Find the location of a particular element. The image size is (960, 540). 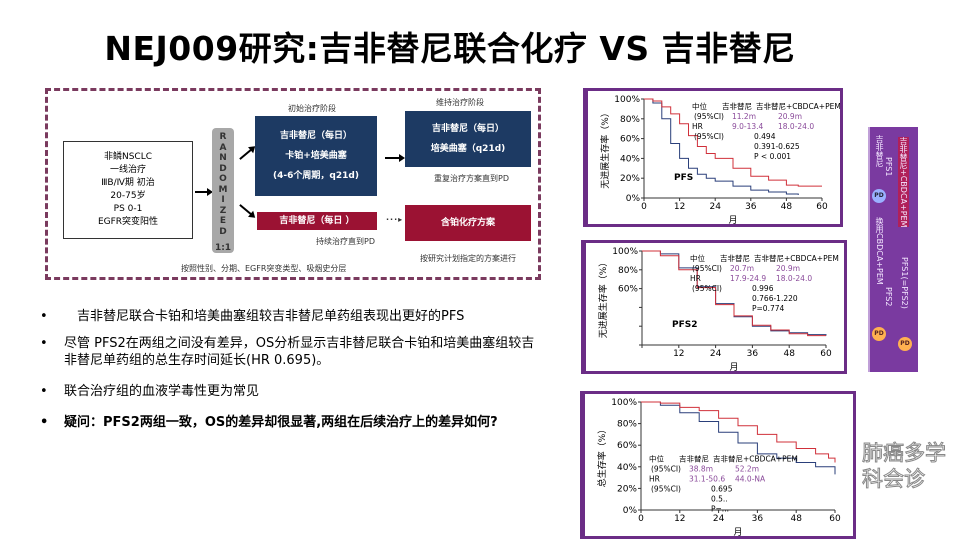

y-tick-label: 80% is located at coordinates (628, 271).